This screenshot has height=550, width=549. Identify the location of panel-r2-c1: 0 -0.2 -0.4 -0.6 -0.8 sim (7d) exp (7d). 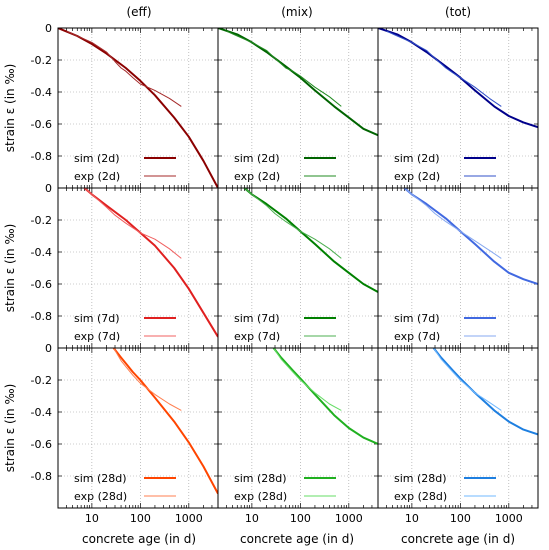
(125, 265).